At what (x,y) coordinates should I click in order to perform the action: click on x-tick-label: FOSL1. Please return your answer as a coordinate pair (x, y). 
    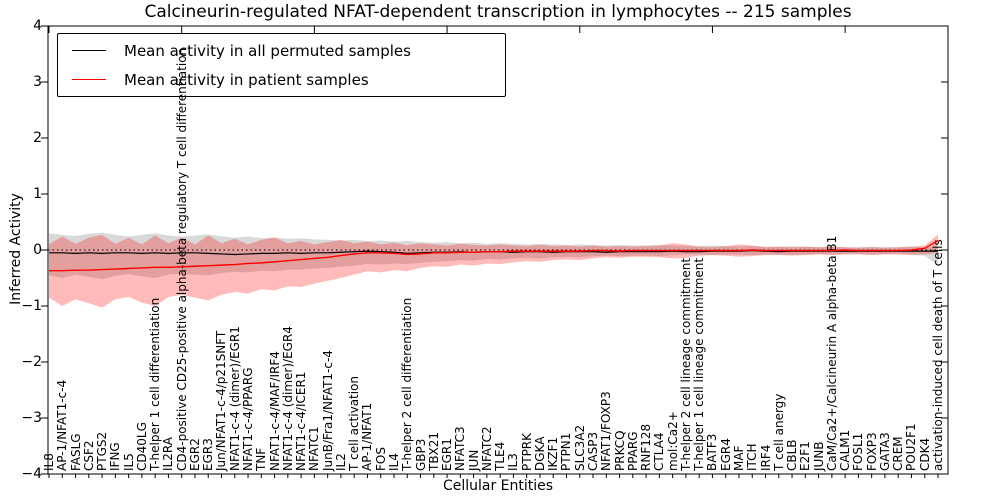
    Looking at the image, I should click on (858, 451).